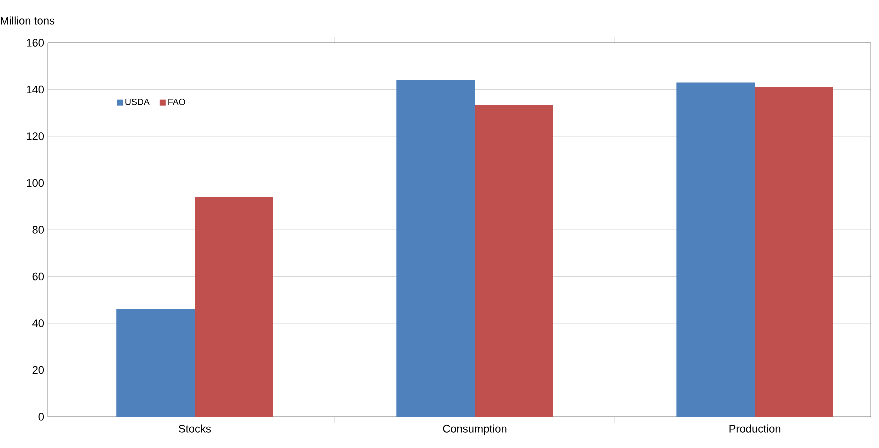 The width and height of the screenshot is (879, 448). Describe the element at coordinates (38, 324) in the screenshot. I see `y-tick-label: 40` at that location.